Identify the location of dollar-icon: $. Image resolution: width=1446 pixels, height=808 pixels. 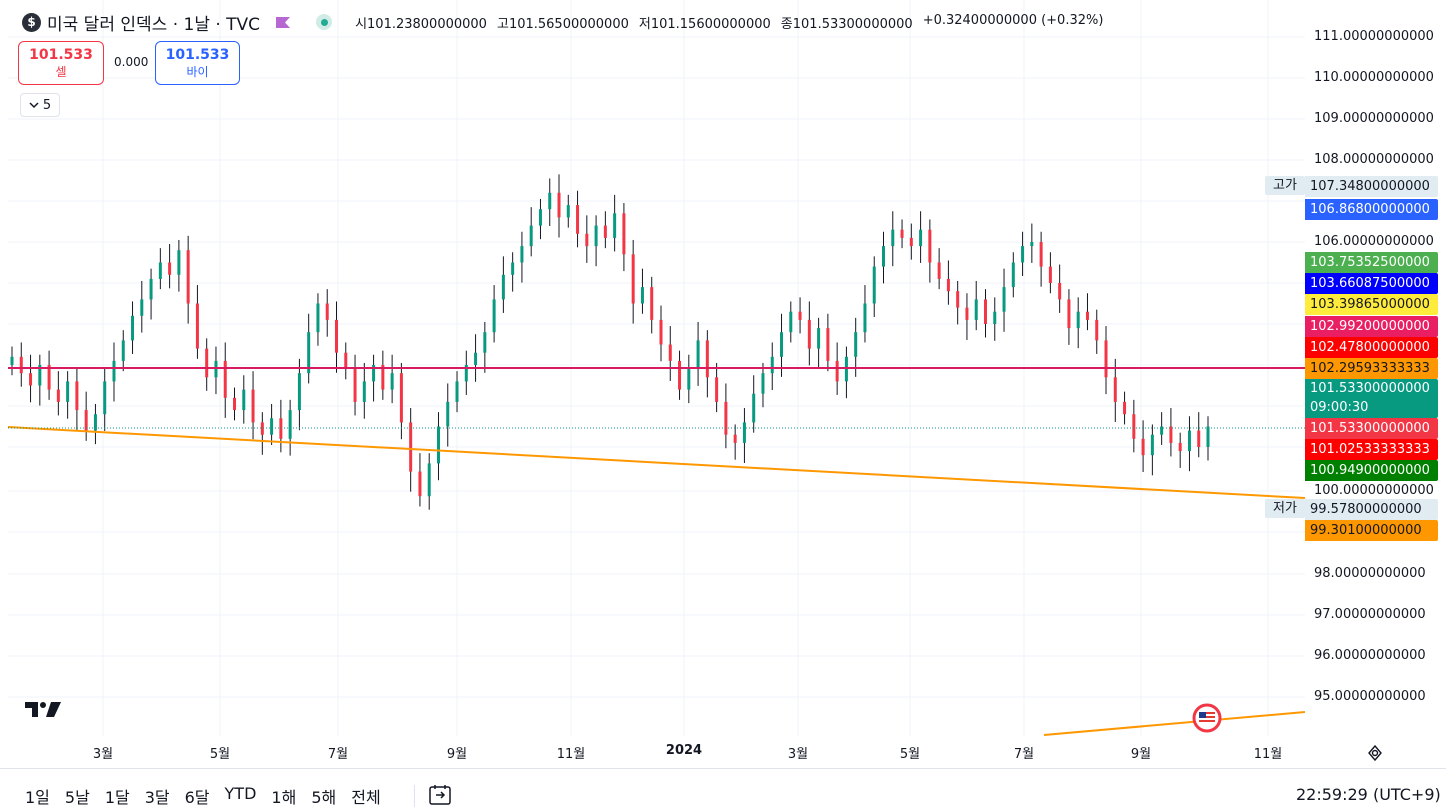
(31, 22).